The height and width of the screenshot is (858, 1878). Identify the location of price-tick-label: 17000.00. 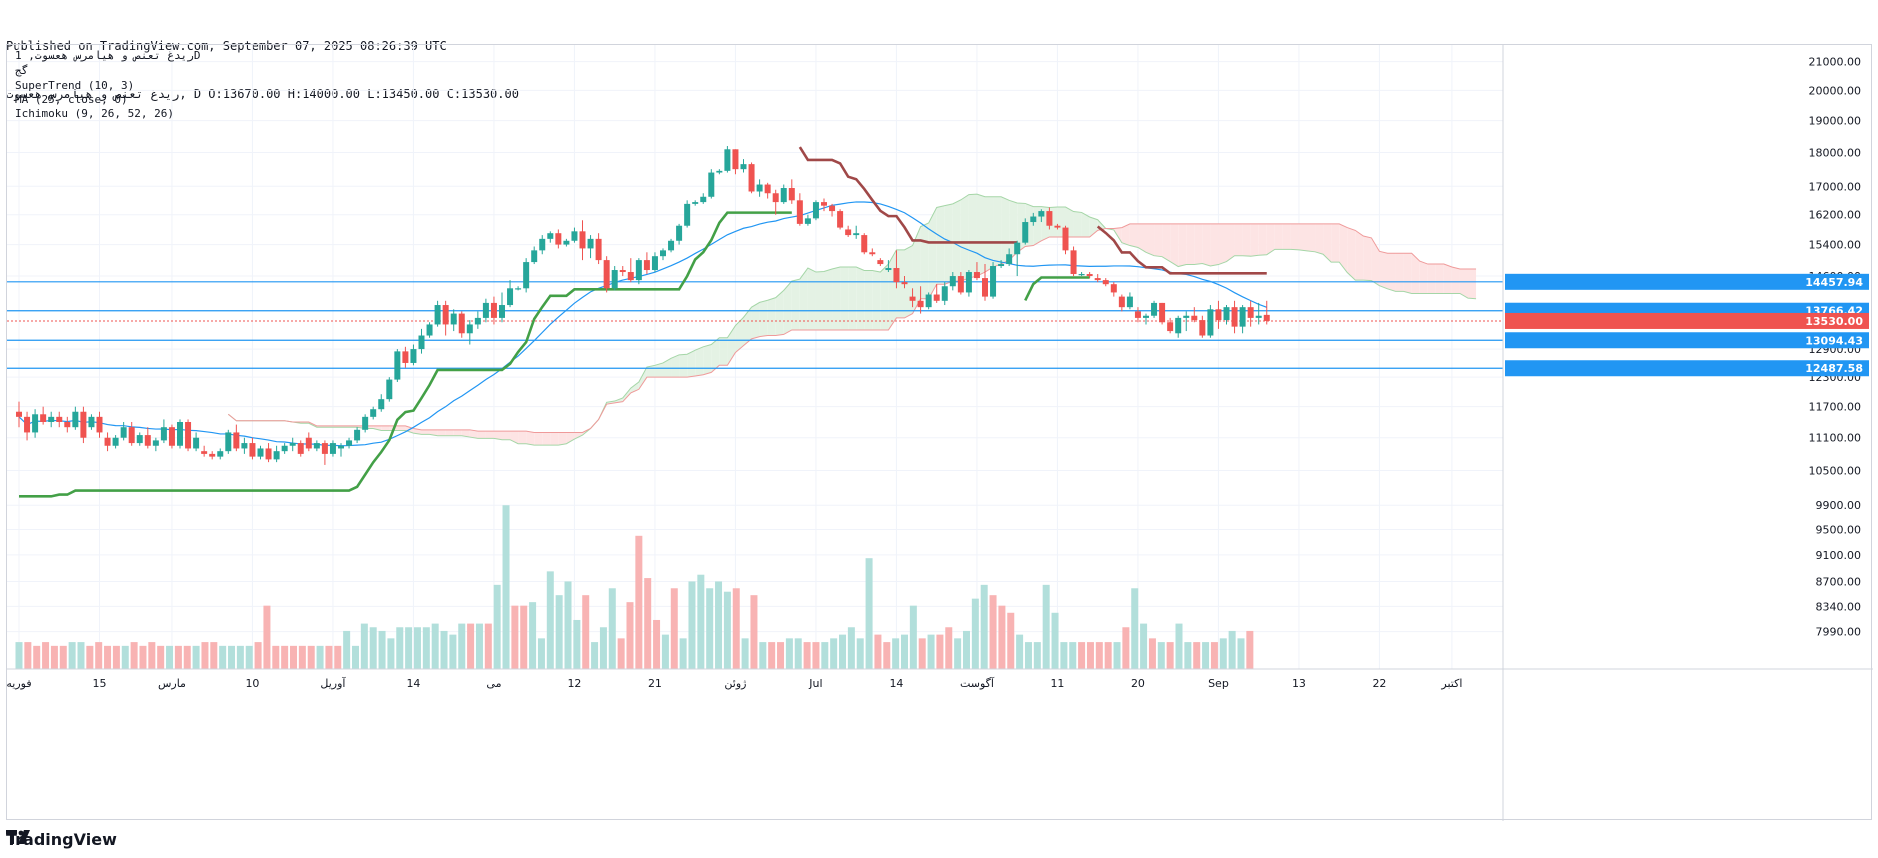
(1835, 186).